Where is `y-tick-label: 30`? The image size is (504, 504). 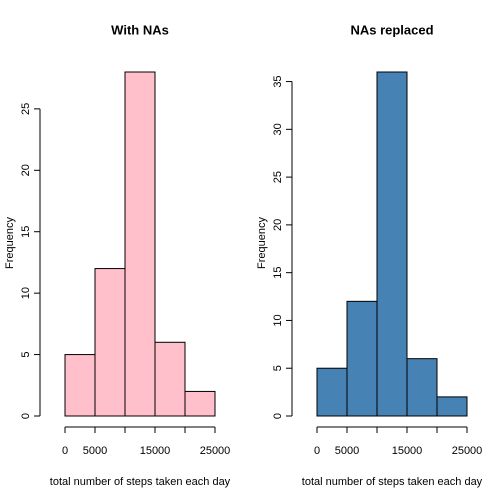
y-tick-label: 30 is located at coordinates (278, 129).